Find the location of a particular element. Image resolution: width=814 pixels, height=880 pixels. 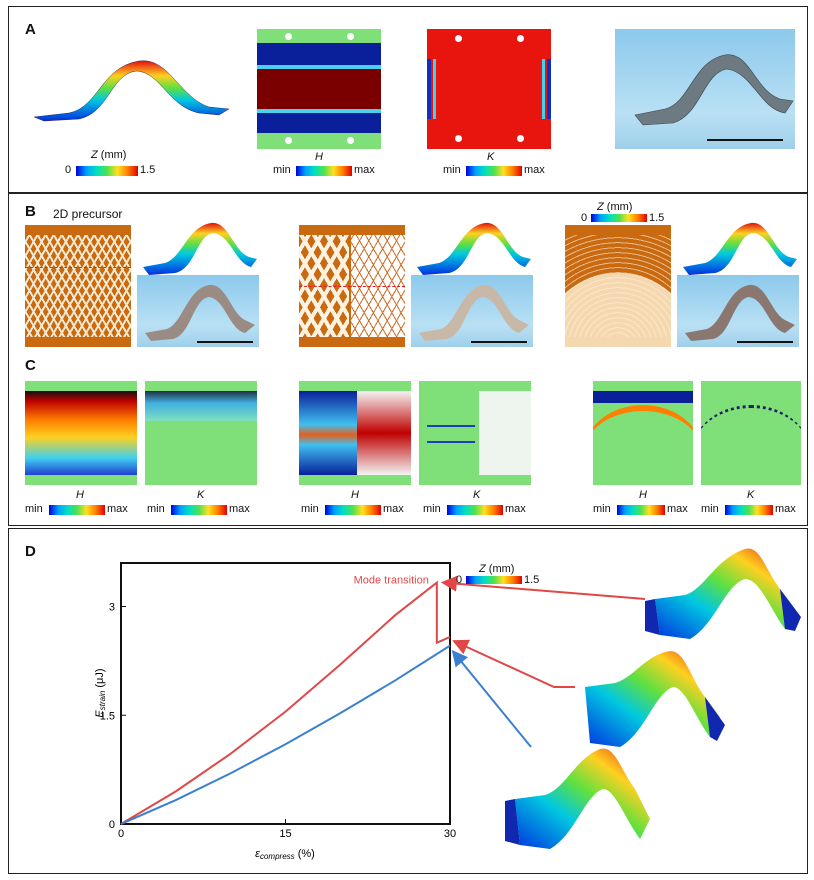

y-tick-label: 0 is located at coordinates (112, 825).